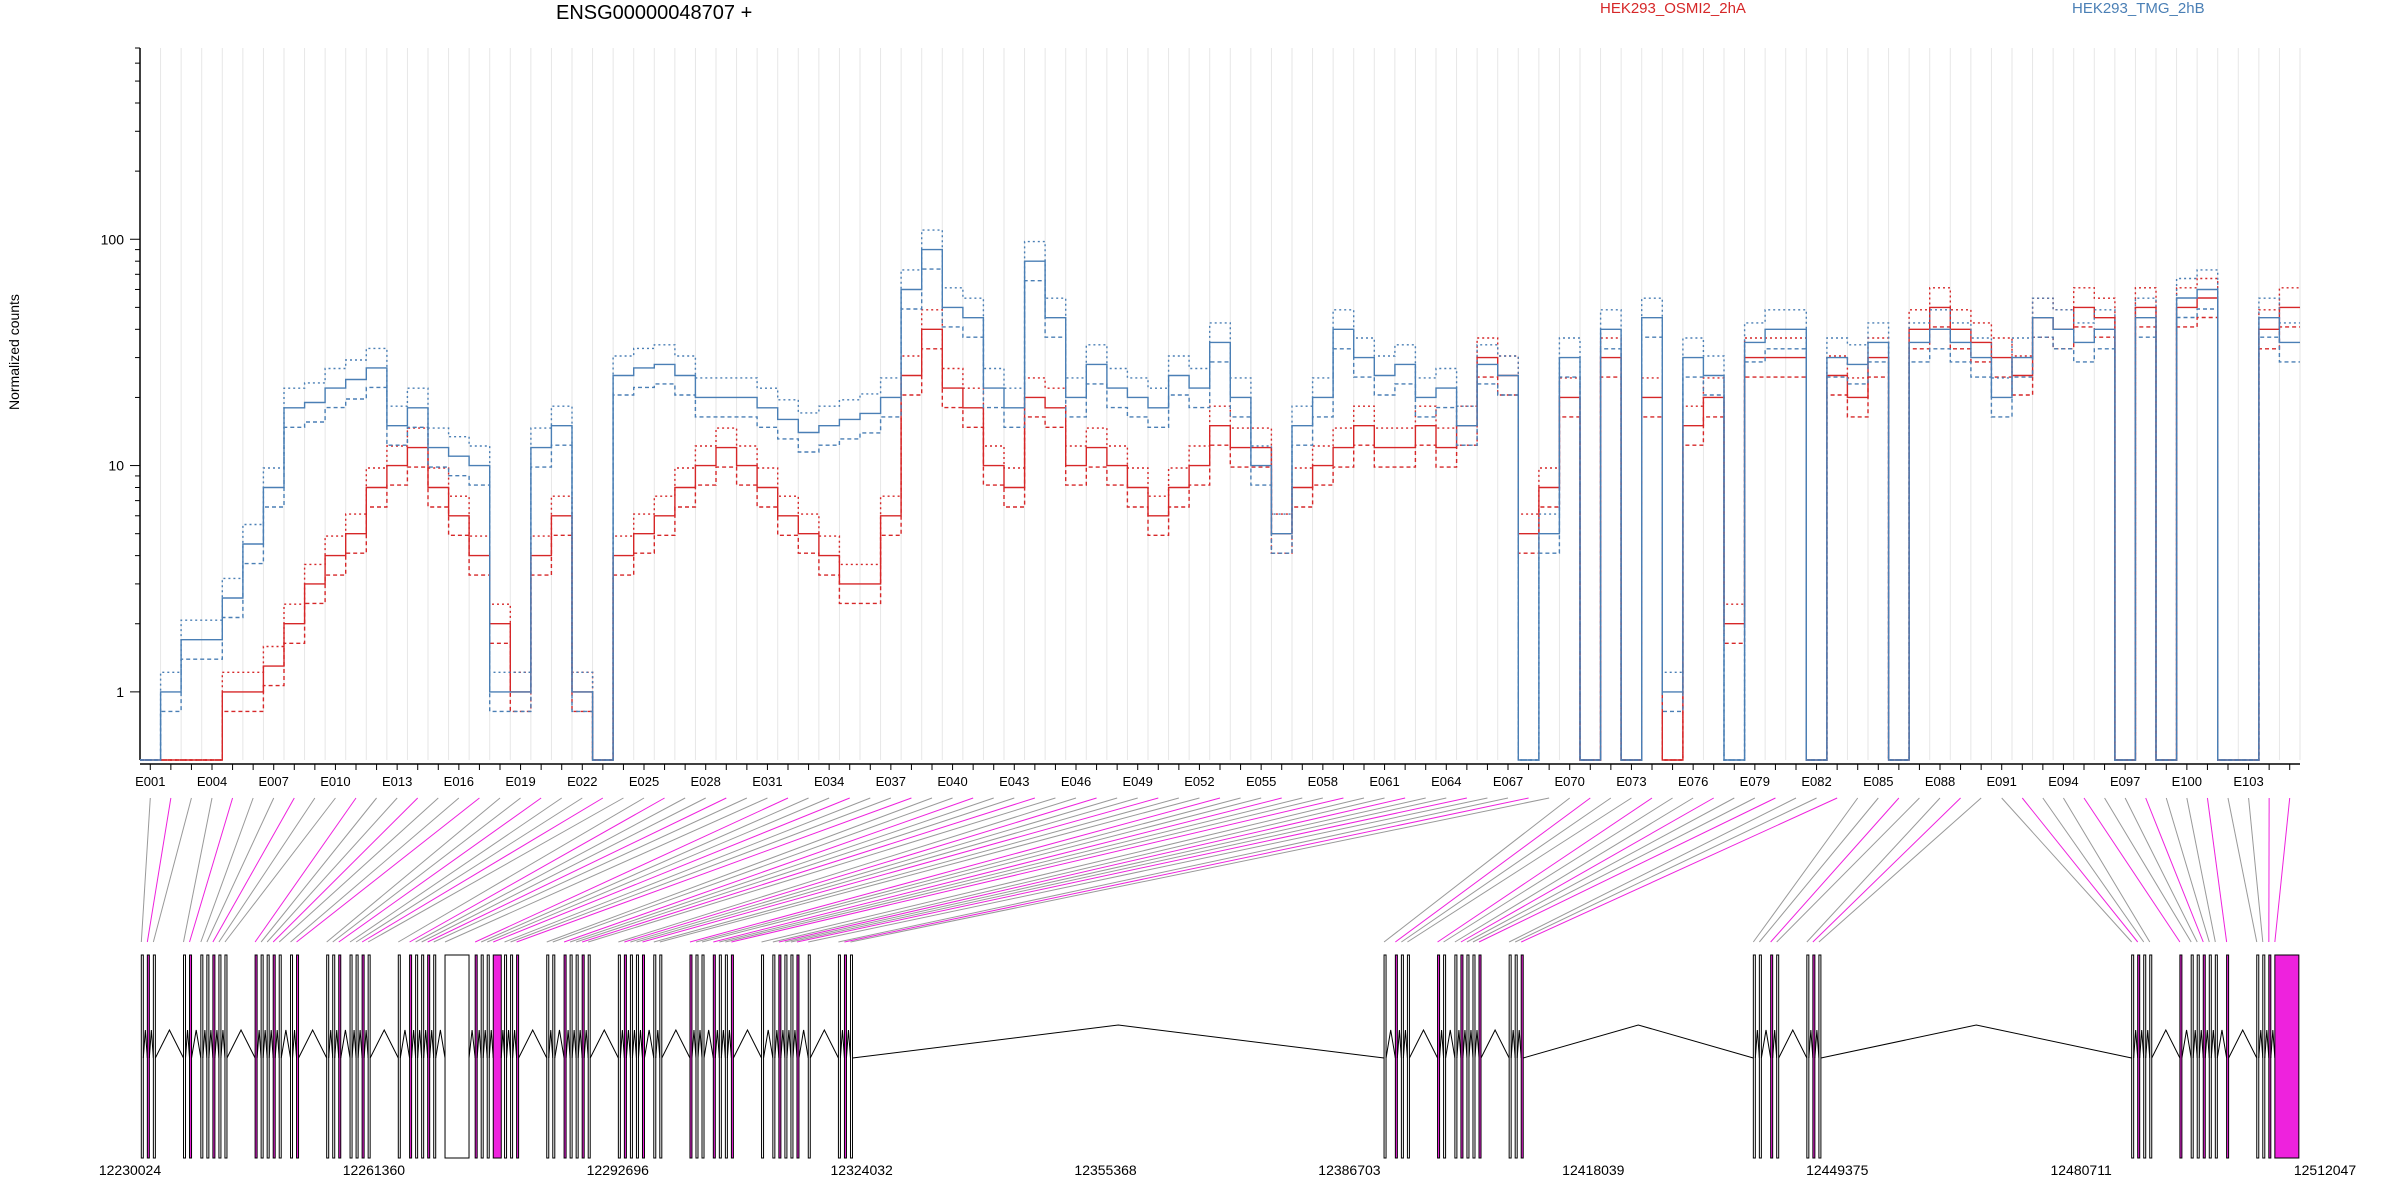  What do you see at coordinates (2002, 781) in the screenshot?
I see `x-tick-label: E091` at bounding box center [2002, 781].